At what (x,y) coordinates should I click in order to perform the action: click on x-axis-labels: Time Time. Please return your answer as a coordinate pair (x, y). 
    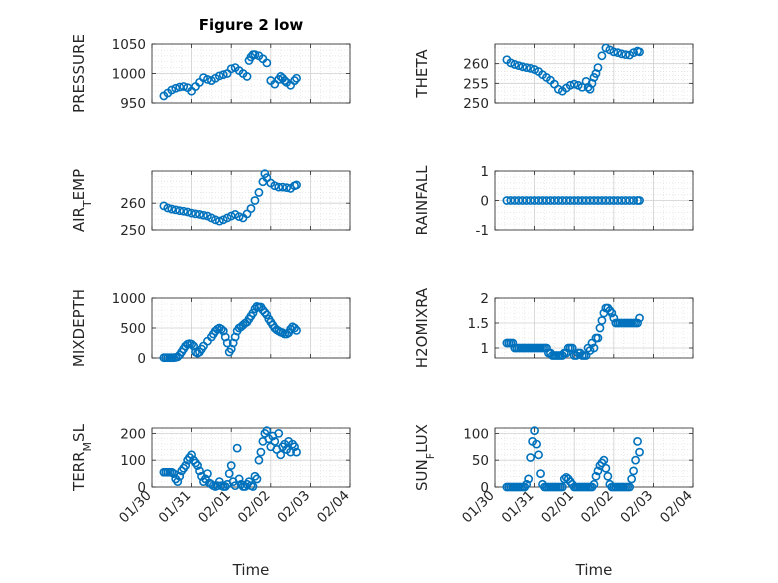
    Looking at the image, I should click on (422, 570).